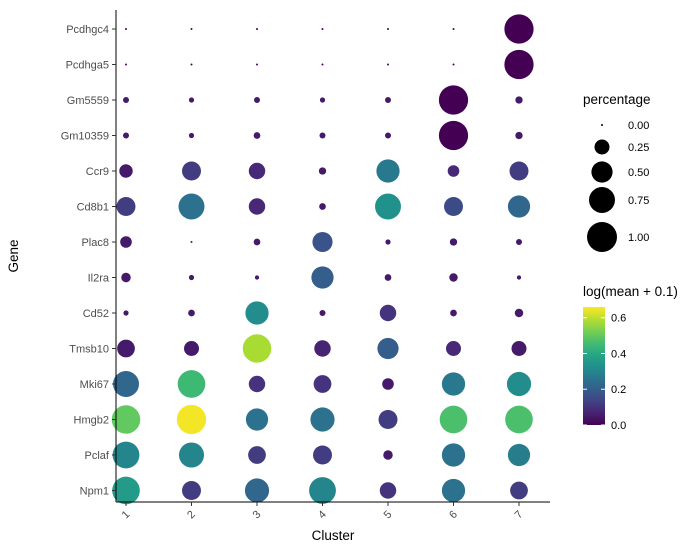  Describe the element at coordinates (630, 358) in the screenshot. I see `color-legend: log(mean + 0.1) 0.0 0.2 0.4 0.6` at that location.